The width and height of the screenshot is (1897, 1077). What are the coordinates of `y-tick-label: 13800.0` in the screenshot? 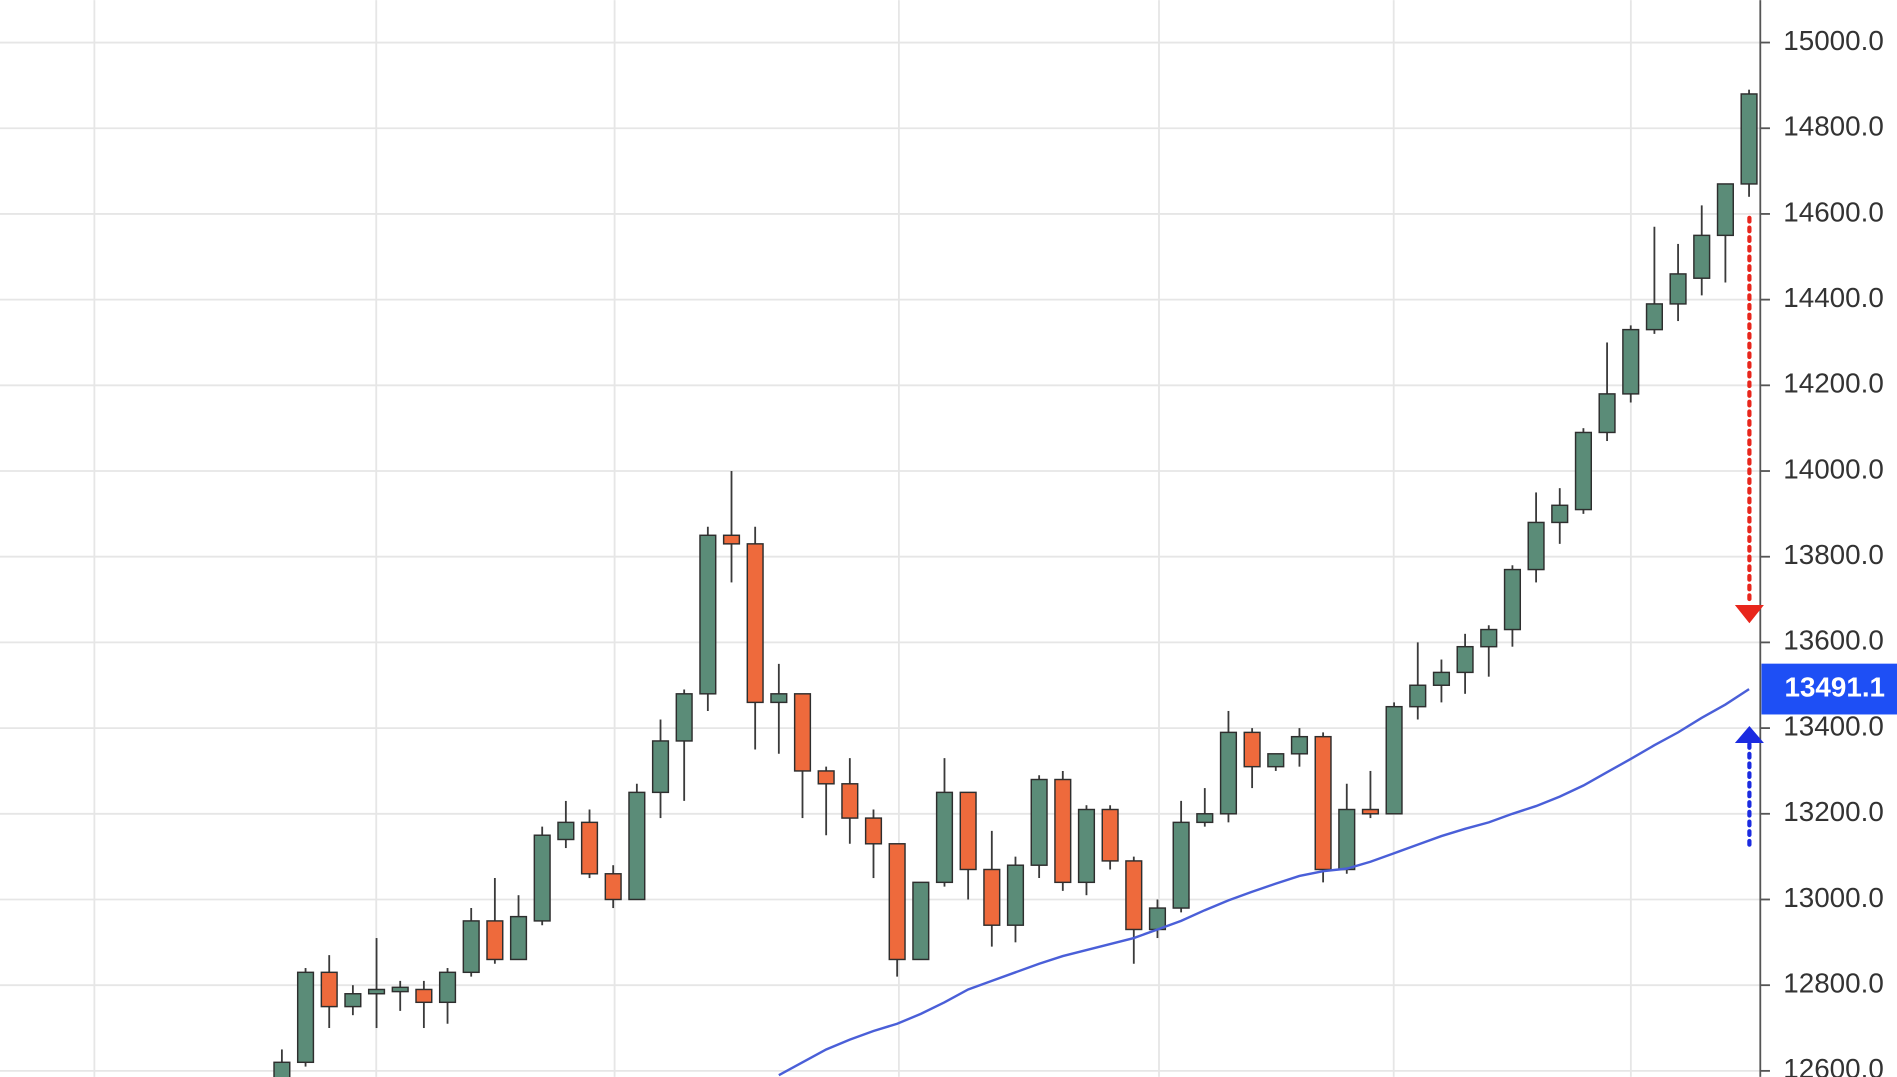 It's located at (1833, 554).